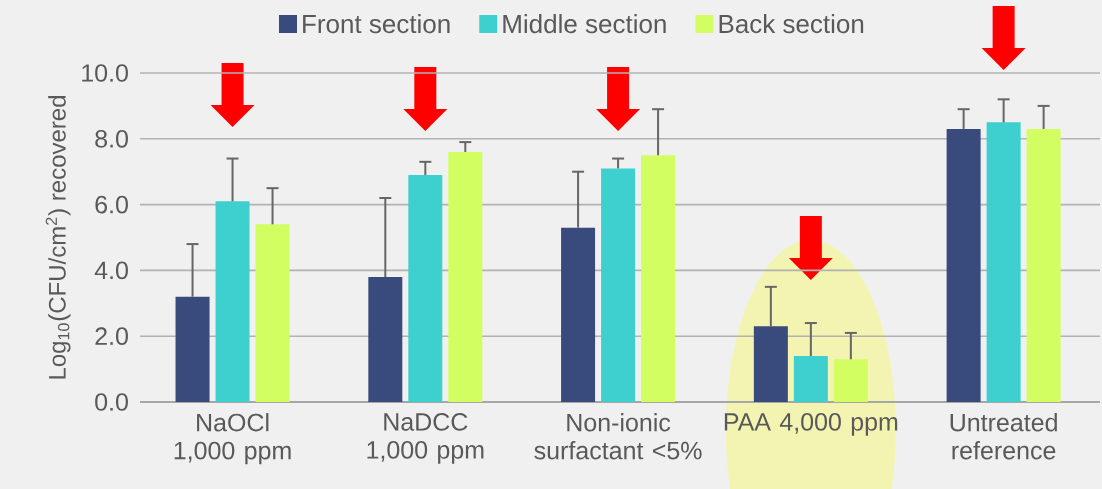  I want to click on y-tick-label: 10.0, so click(105, 73).